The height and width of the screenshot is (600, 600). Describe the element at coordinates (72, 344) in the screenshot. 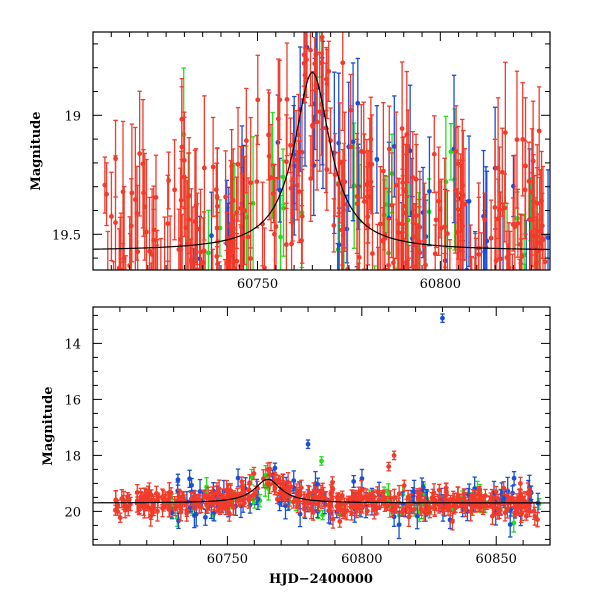

I see `y-tick-label: 14` at that location.